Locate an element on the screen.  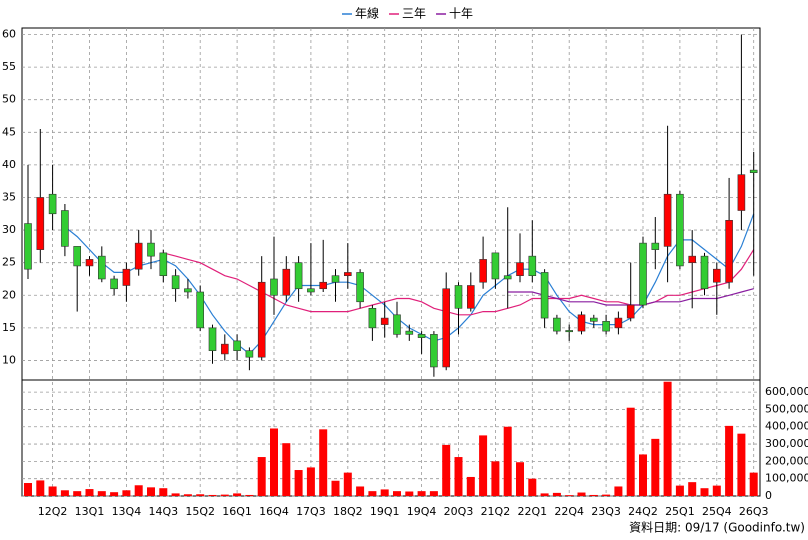
y-tick-label: 15 is located at coordinates (9, 327).